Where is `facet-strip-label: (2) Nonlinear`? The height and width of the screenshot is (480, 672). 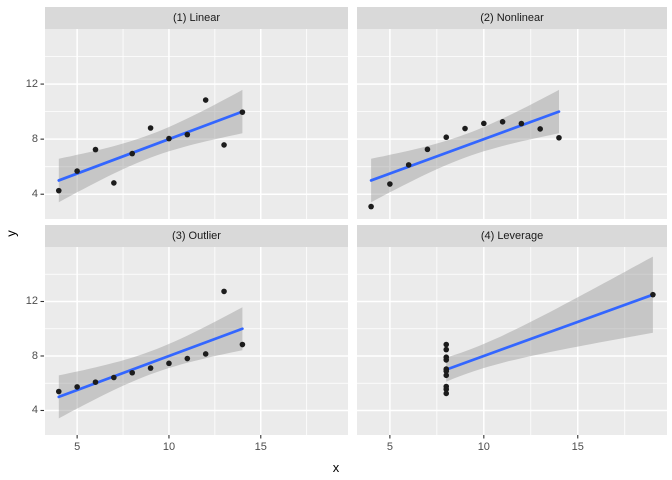 facet-strip-label: (2) Nonlinear is located at coordinates (512, 18).